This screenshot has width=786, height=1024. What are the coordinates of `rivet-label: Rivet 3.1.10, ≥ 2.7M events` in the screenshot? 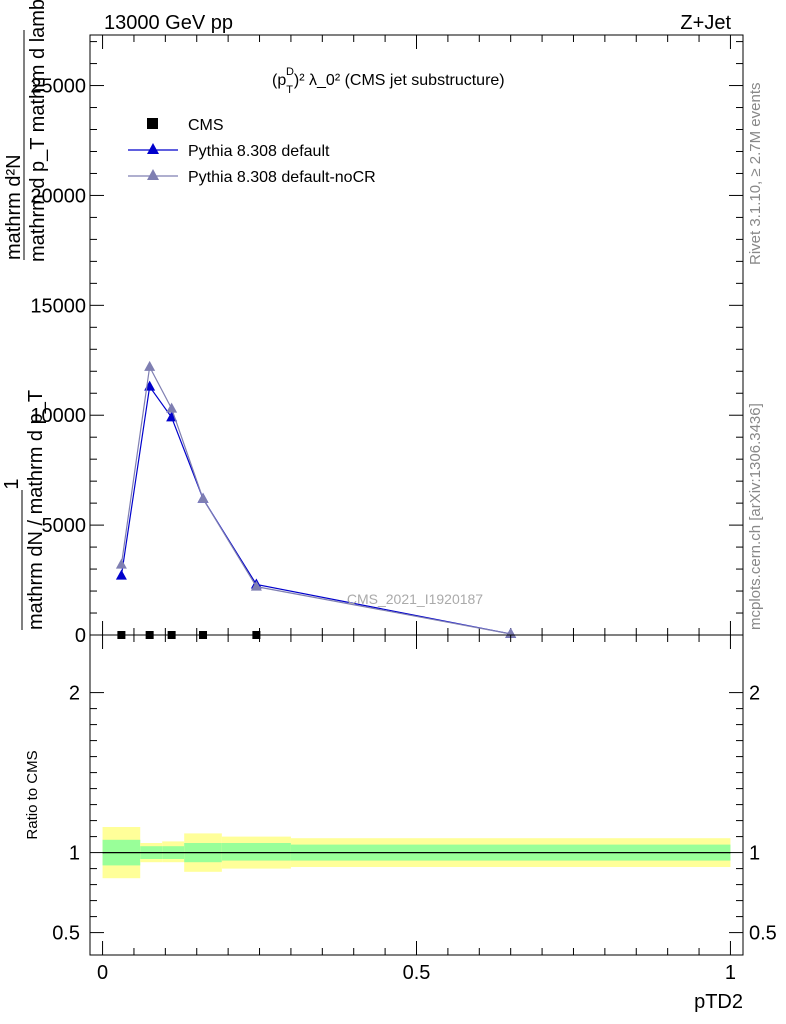 It's located at (755, 174).